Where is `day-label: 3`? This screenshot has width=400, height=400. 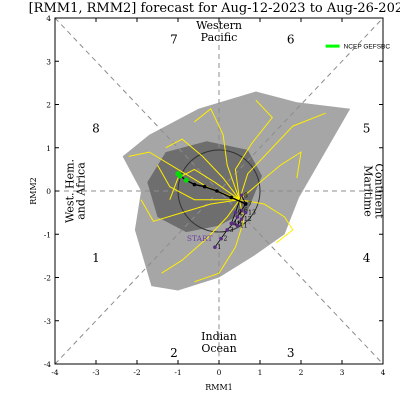 day-label: 3 is located at coordinates (232, 230).